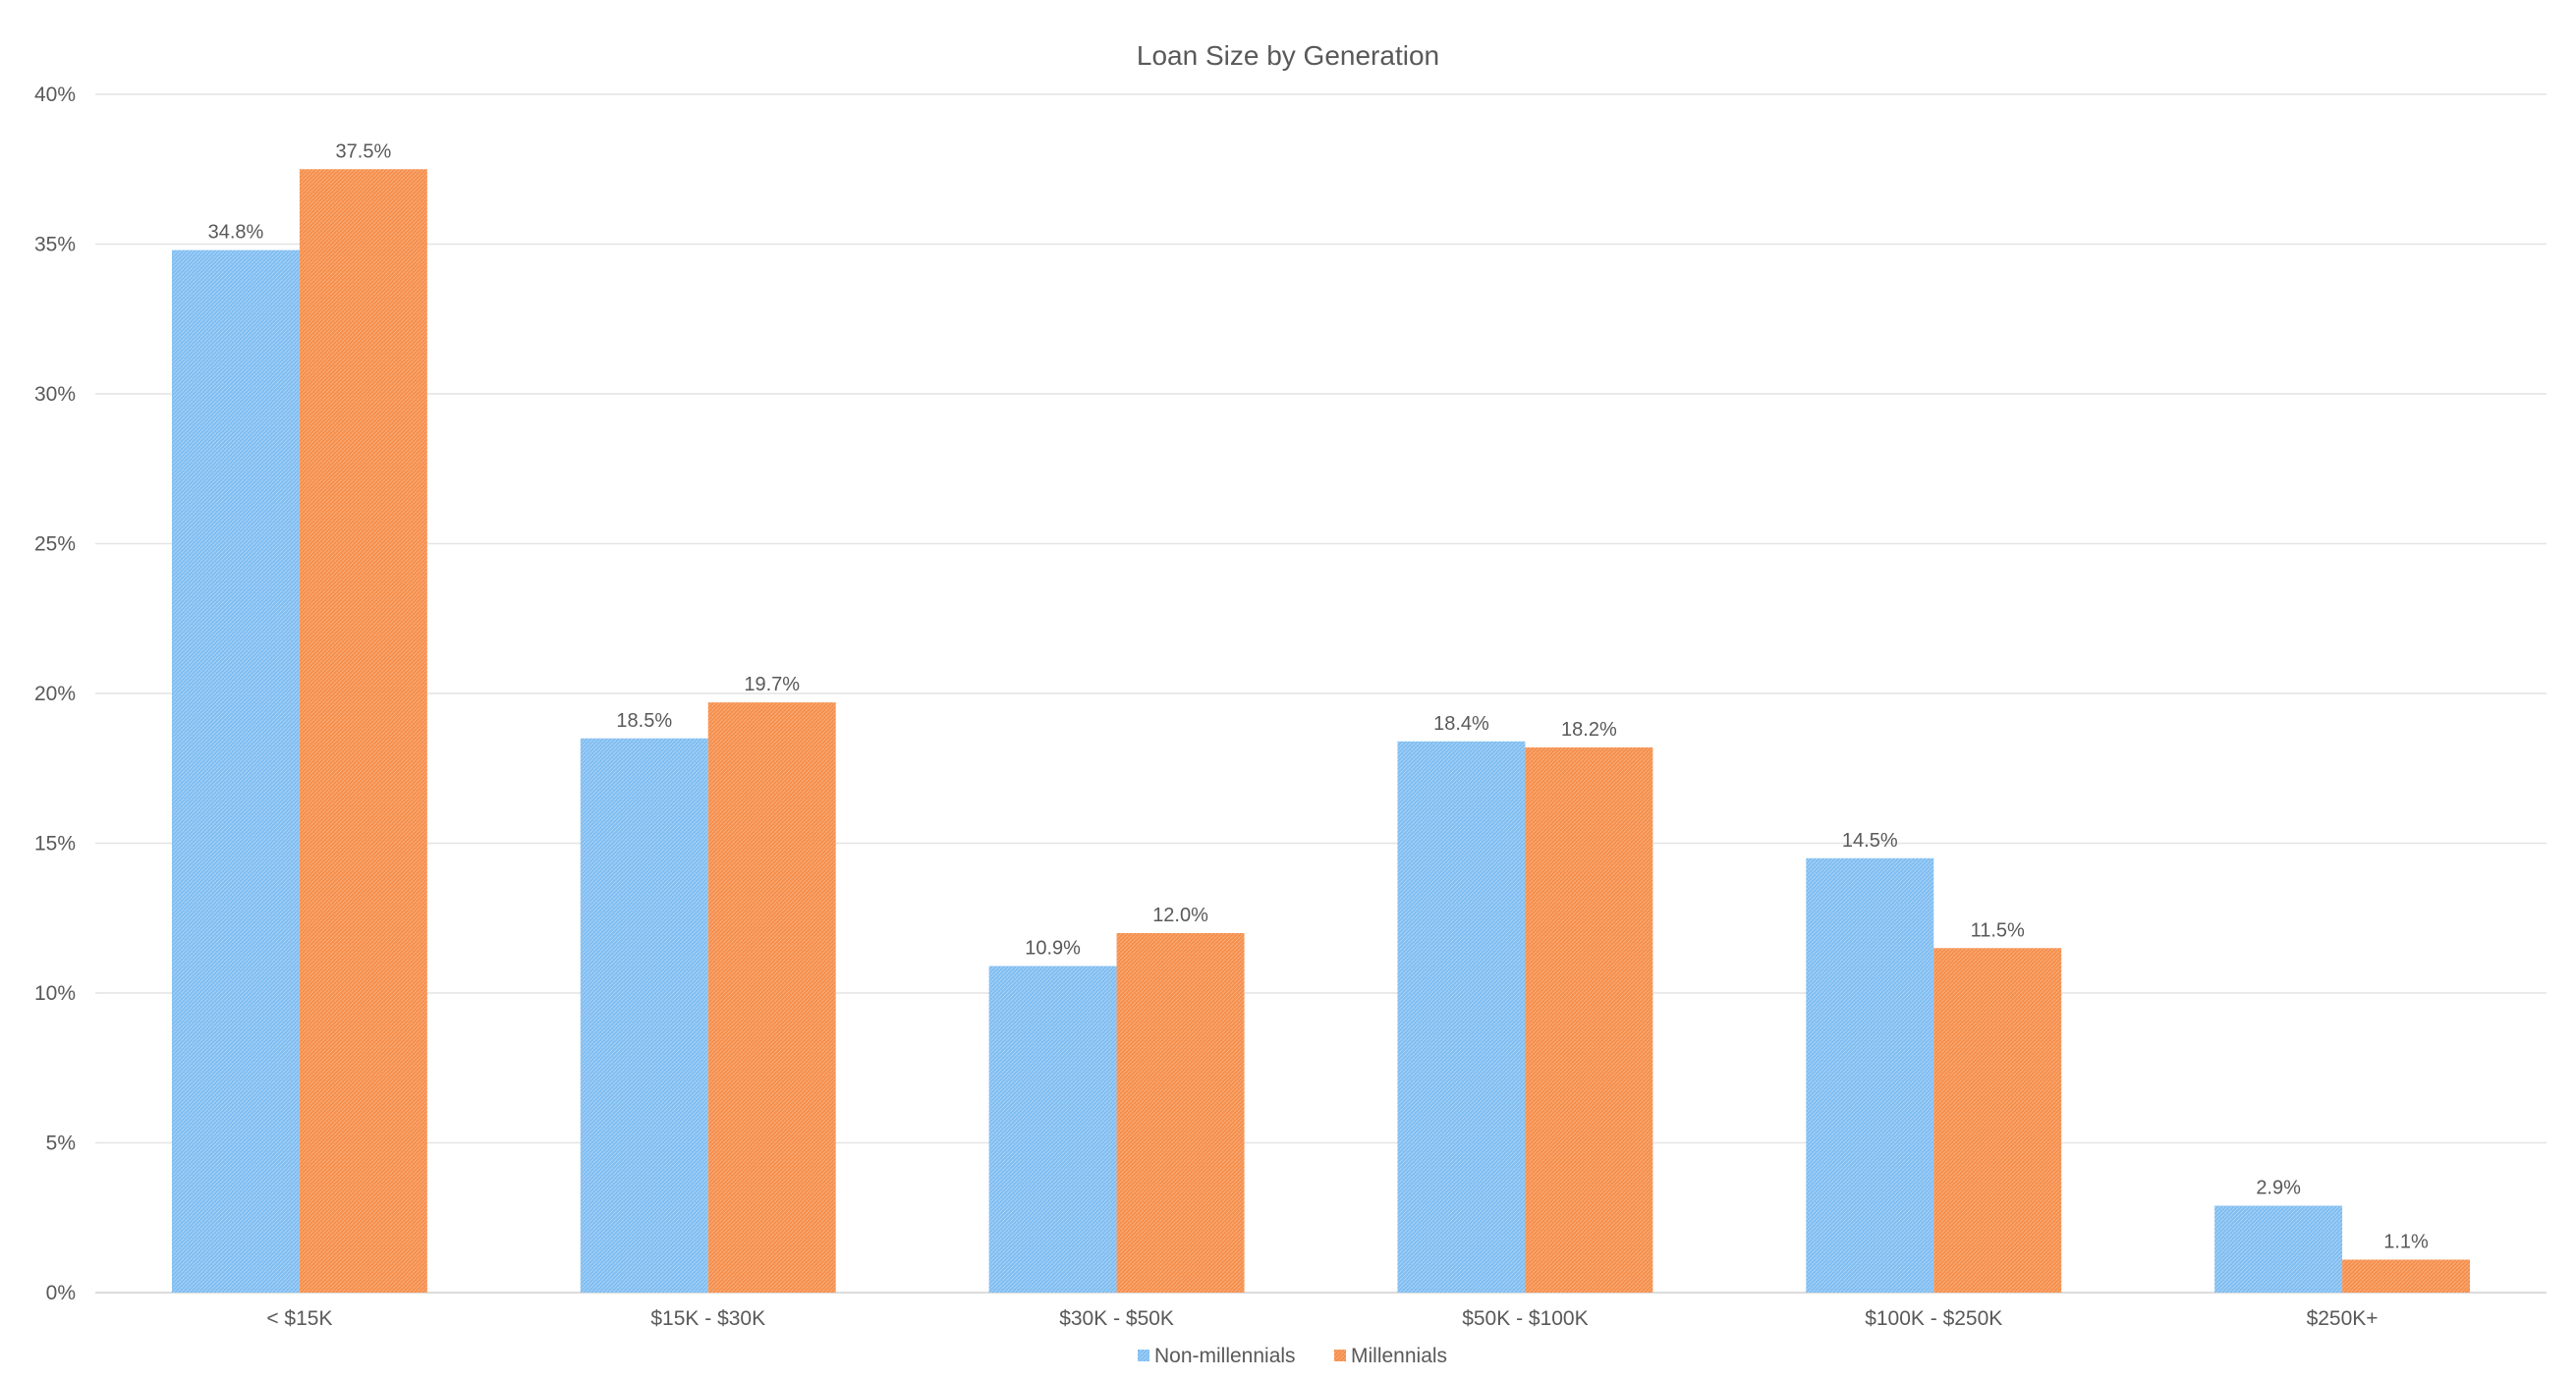  I want to click on y-tick-label: 10%, so click(55, 993).